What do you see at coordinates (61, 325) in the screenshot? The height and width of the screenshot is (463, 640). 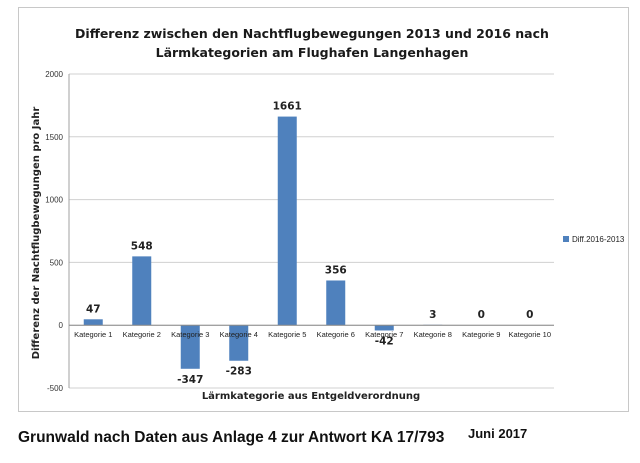 I see `y-tick-label-0: 0` at bounding box center [61, 325].